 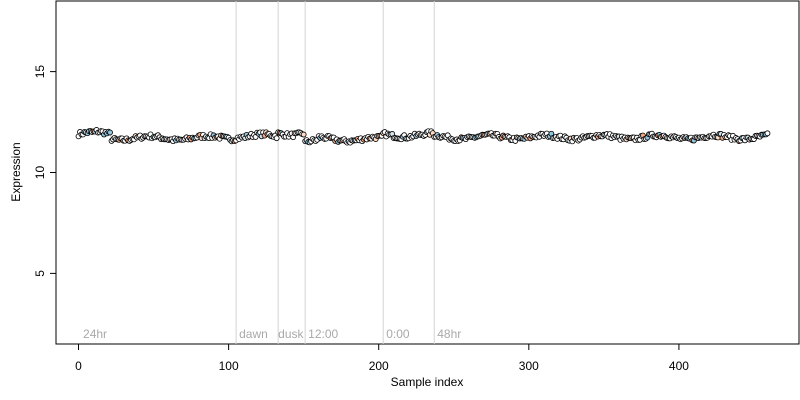 I want to click on y-tick-label: 15, so click(x=40, y=72).